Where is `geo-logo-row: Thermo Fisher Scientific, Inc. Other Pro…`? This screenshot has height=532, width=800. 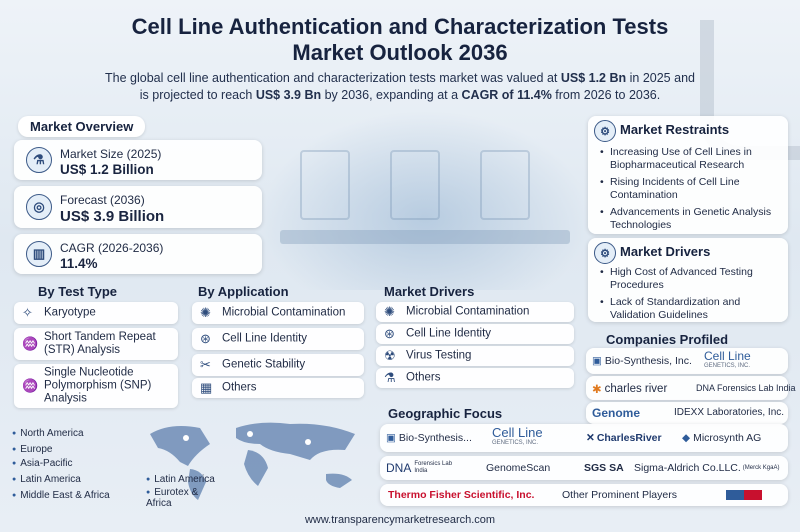
geo-logo-row: Thermo Fisher Scientific, Inc. Other Pro… is located at coordinates (584, 495).